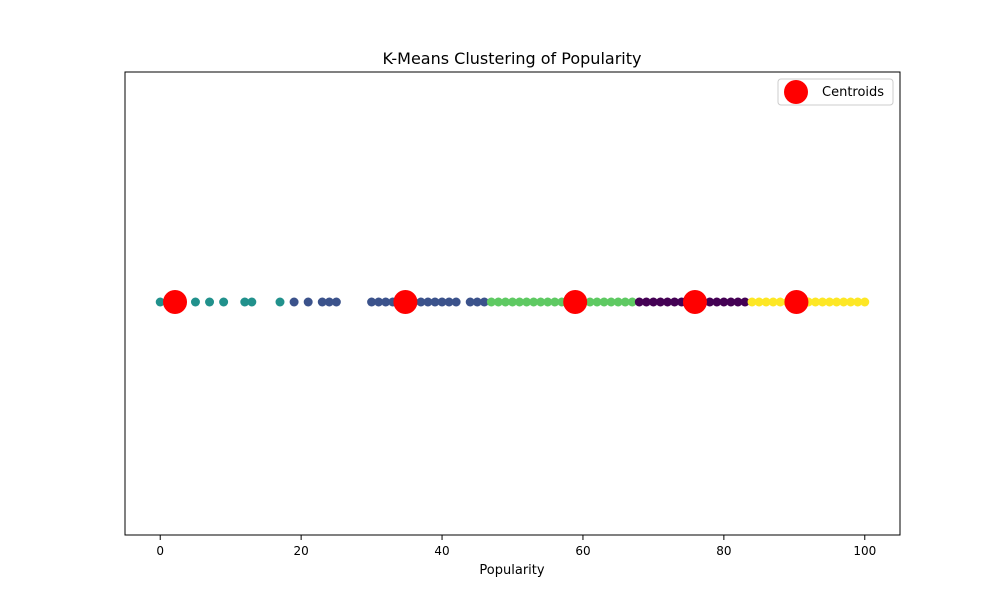 Image resolution: width=1000 pixels, height=600 pixels. What do you see at coordinates (723, 551) in the screenshot?
I see `x-tick-label-4: 80` at bounding box center [723, 551].